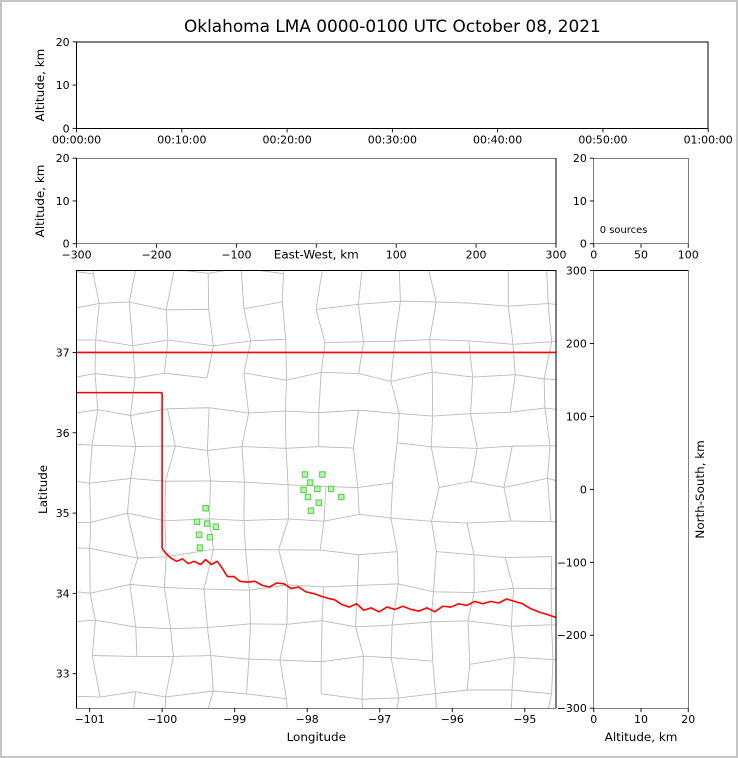  What do you see at coordinates (476, 255) in the screenshot?
I see `x-tick-label: 200` at bounding box center [476, 255].